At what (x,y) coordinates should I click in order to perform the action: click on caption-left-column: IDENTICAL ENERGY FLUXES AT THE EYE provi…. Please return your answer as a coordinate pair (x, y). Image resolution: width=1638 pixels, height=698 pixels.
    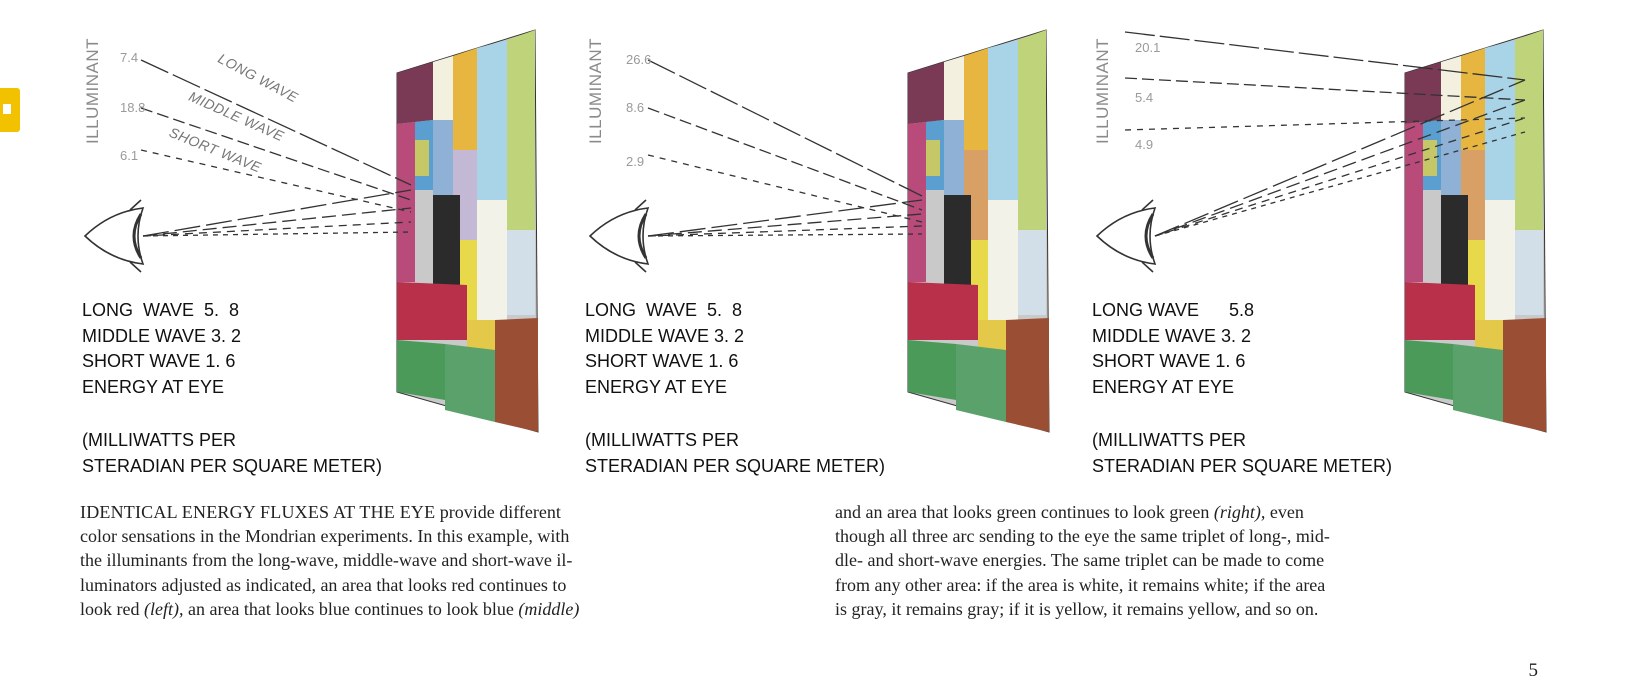
    Looking at the image, I should click on (431, 560).